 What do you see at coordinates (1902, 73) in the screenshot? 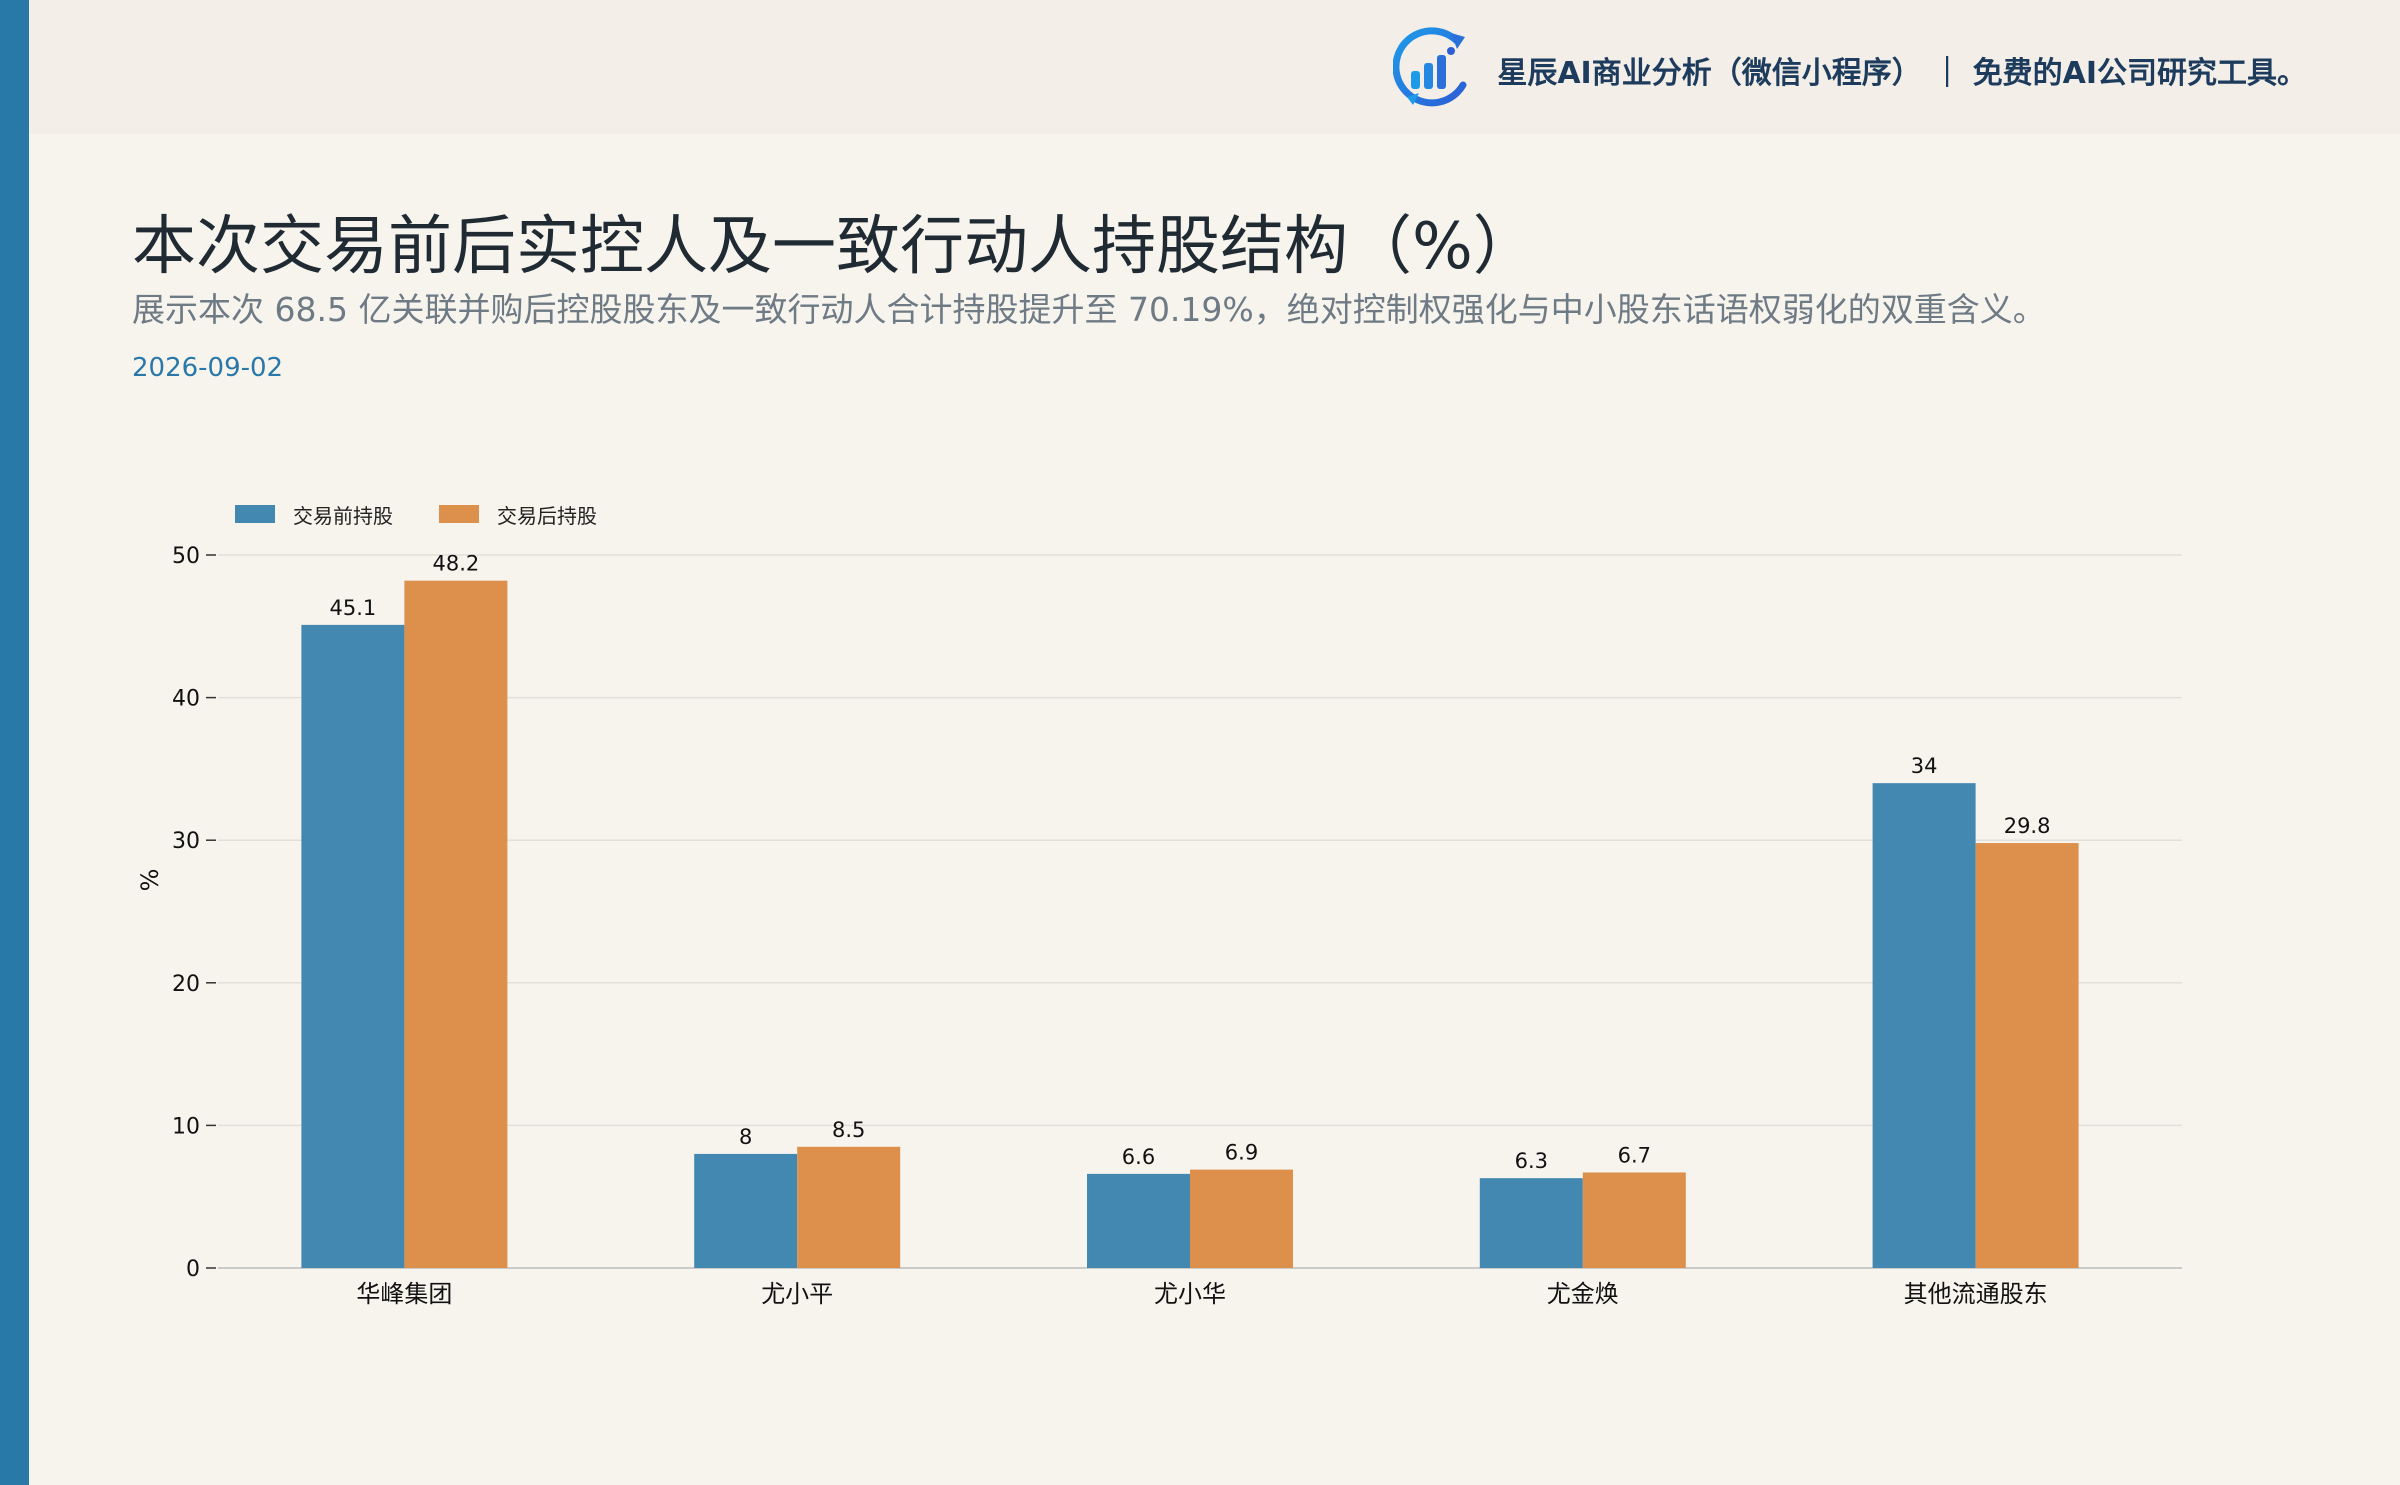
I see `brand-text: 星辰AI商业分析（微信小程序） ｜ 免费的AI公司研究工具。` at bounding box center [1902, 73].